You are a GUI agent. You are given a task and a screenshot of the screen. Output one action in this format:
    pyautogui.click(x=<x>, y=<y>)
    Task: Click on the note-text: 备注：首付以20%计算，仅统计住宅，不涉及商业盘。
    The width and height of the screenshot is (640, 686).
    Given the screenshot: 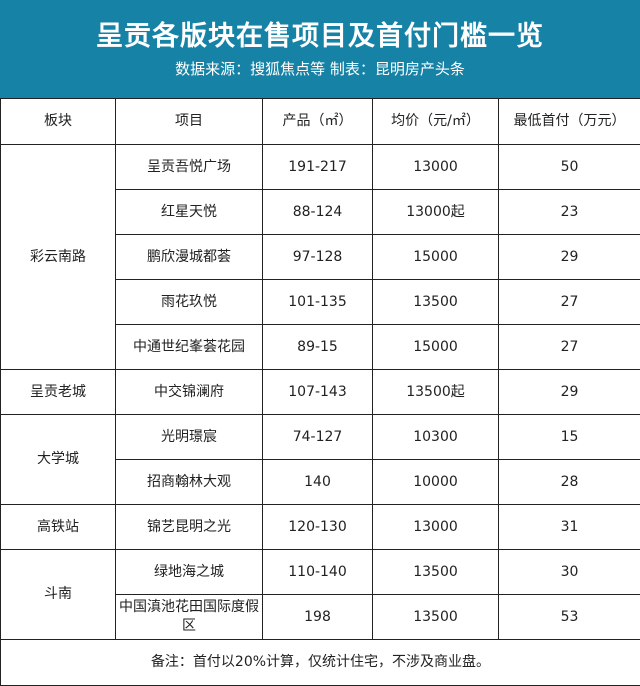 What is the action you would take?
    pyautogui.click(x=320, y=662)
    